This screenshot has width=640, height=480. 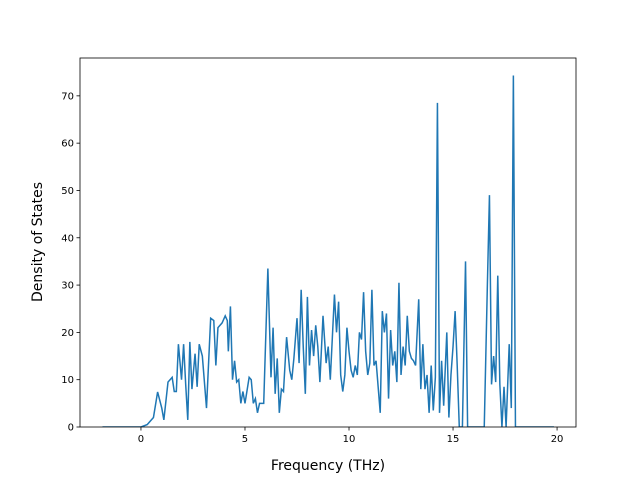 I want to click on y-tick-label: 60, so click(x=67, y=144).